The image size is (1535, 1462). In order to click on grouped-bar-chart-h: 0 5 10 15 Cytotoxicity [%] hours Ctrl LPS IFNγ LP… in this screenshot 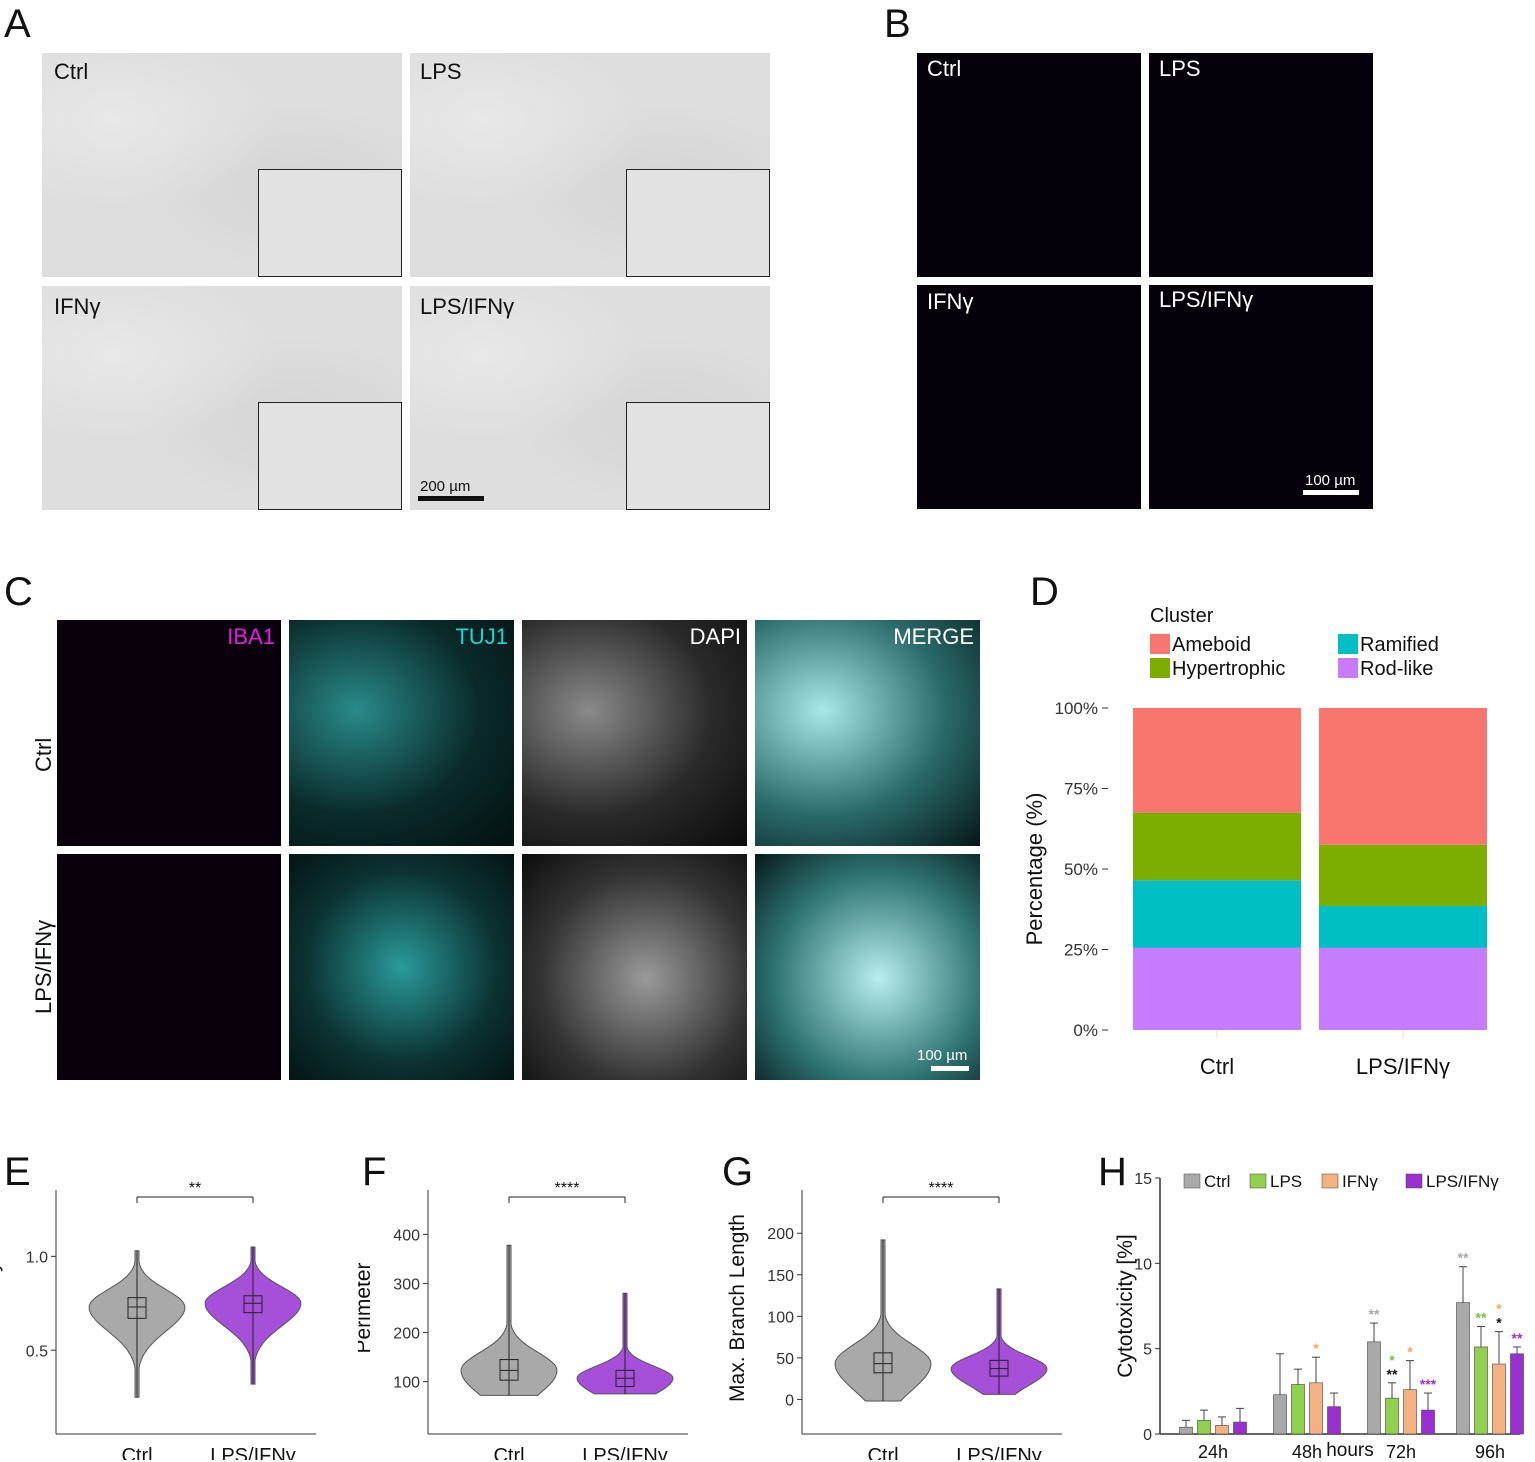, I will do `click(1319, 1315)`.